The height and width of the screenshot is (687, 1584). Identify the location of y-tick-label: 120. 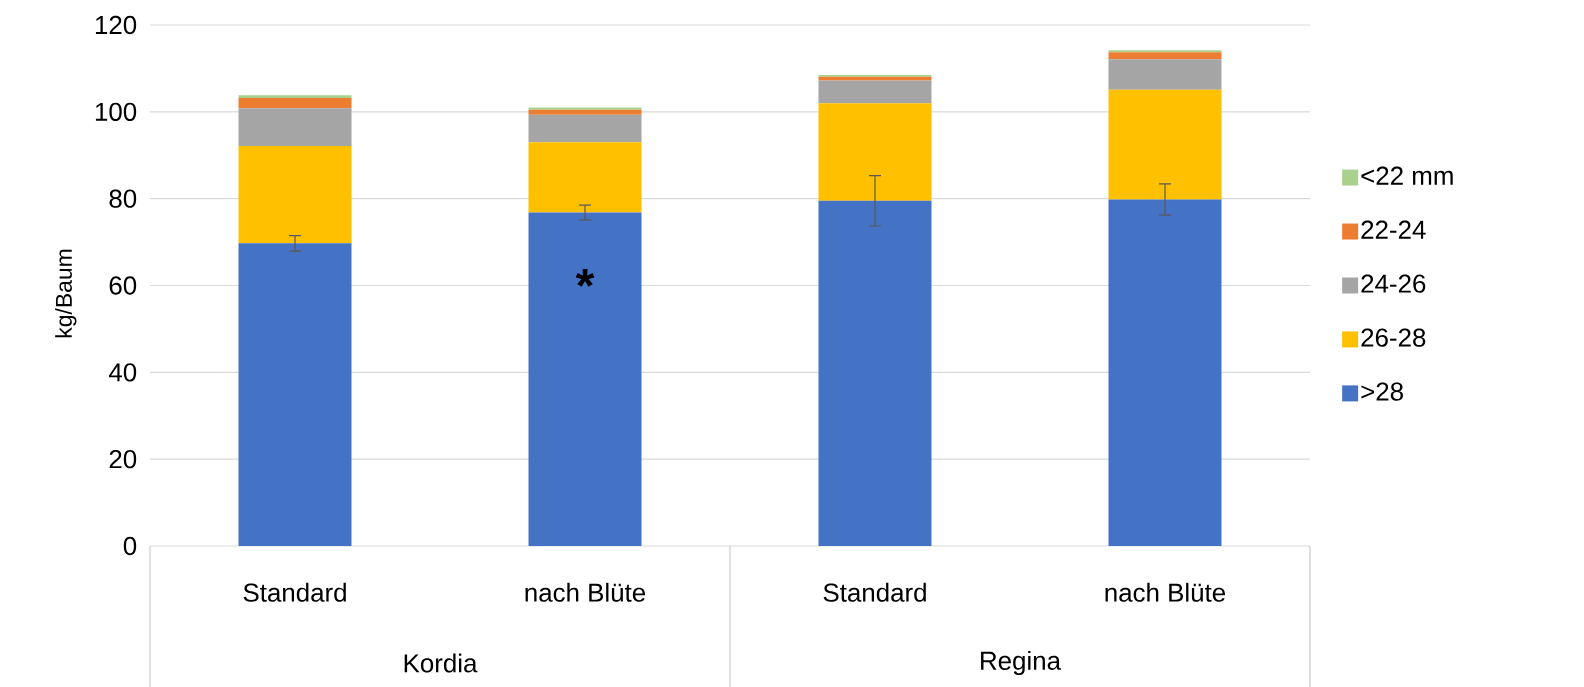
(116, 25).